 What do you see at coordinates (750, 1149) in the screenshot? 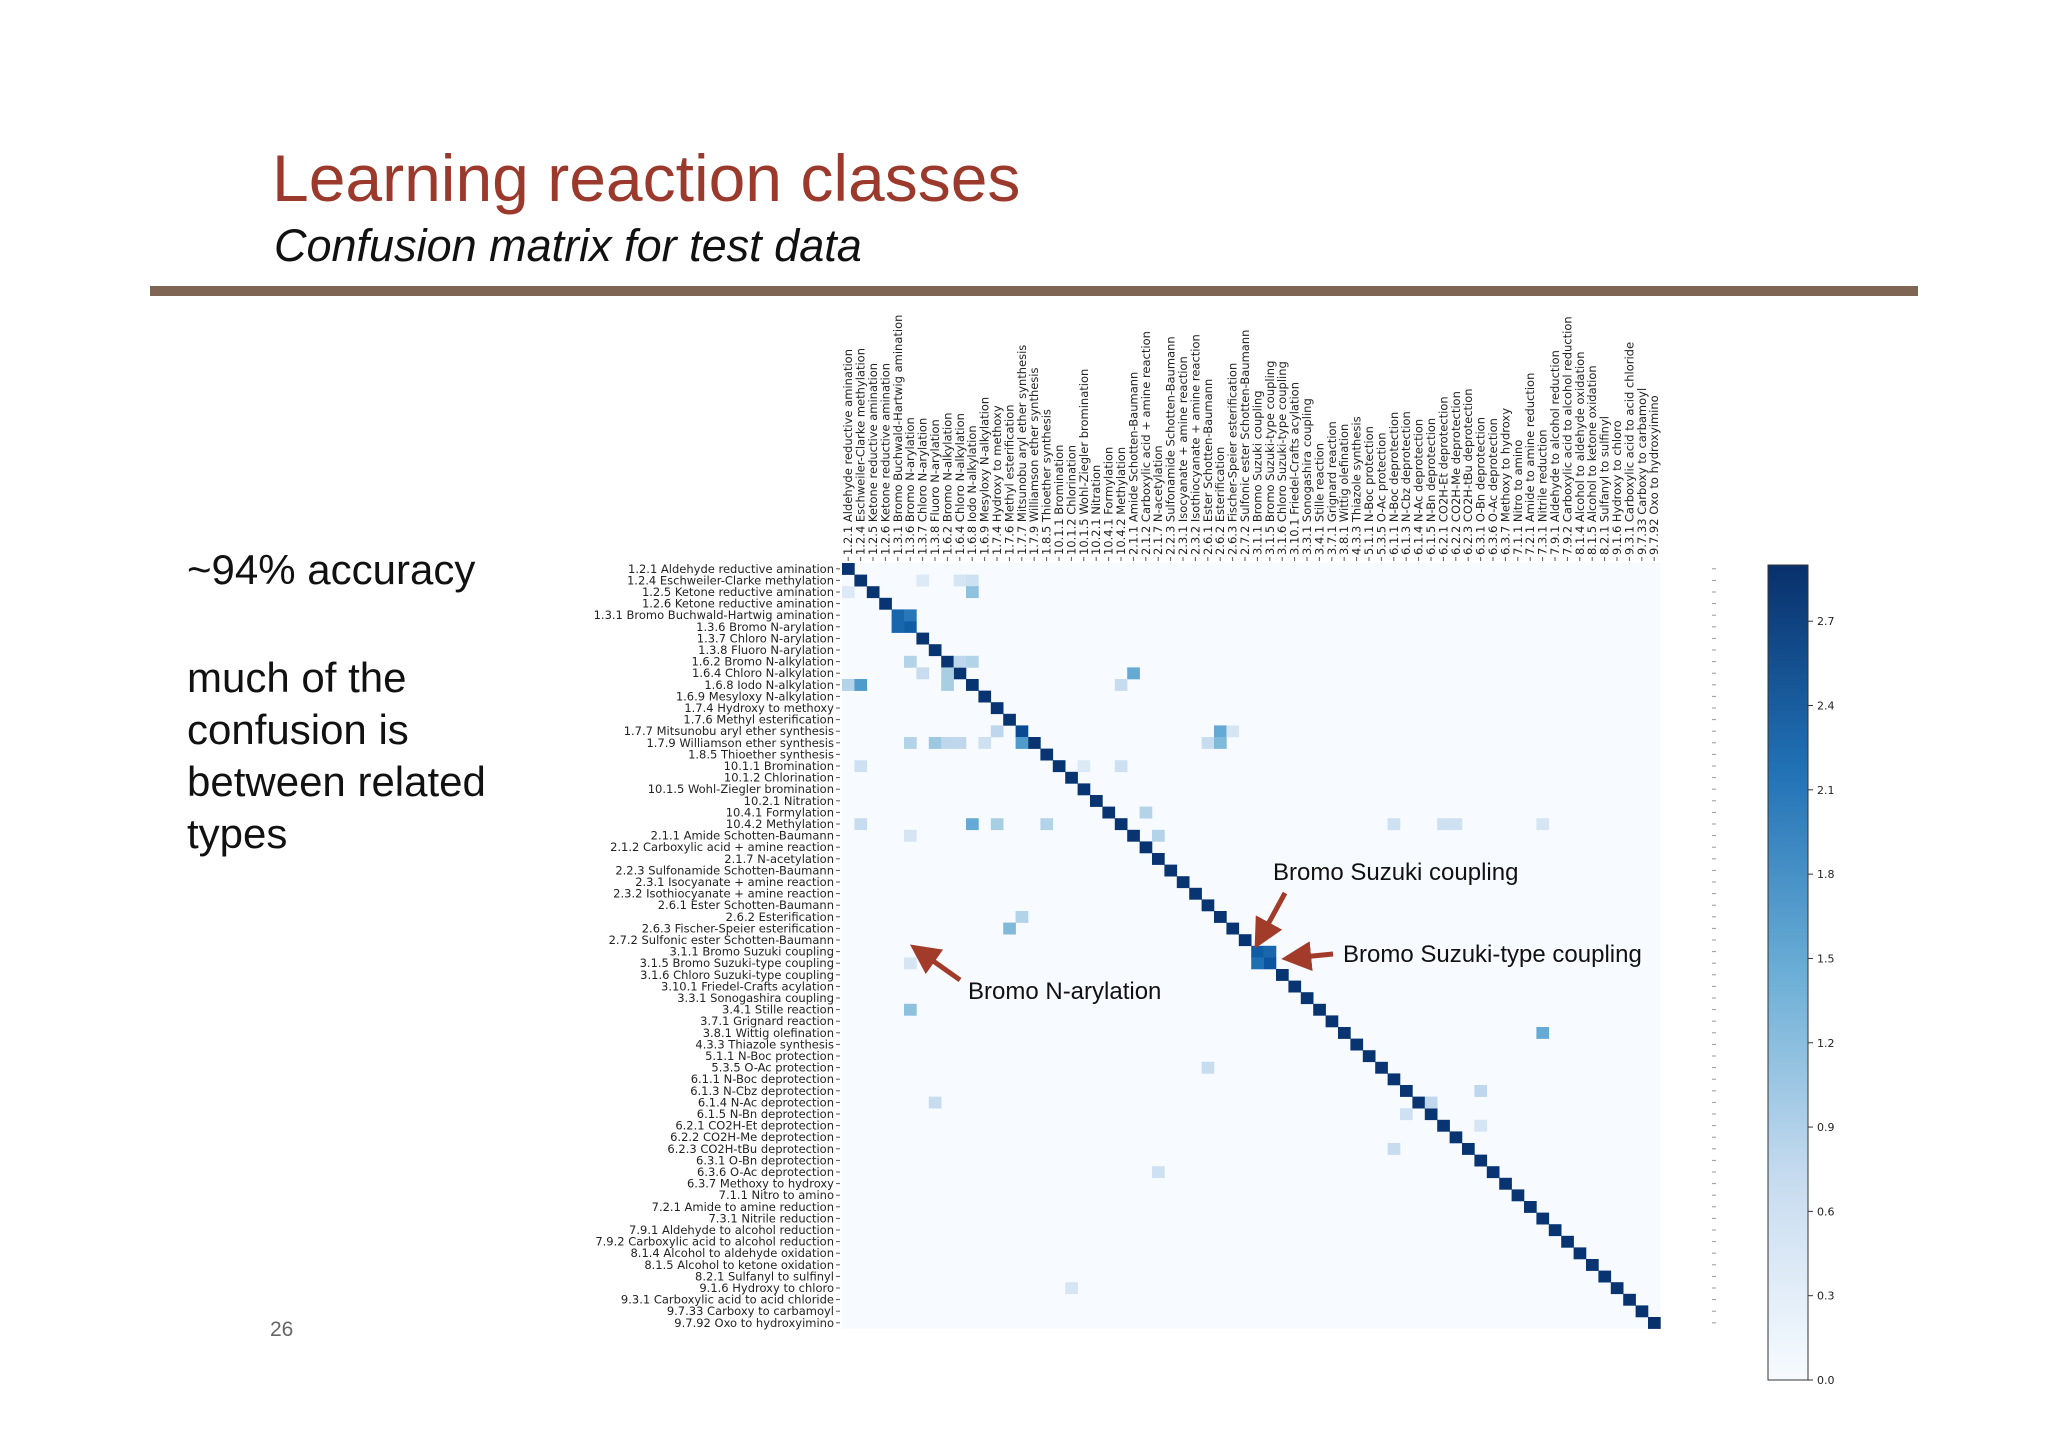
I see `row-tick-label: 6.2.3 CO2H-tBu deprotection` at bounding box center [750, 1149].